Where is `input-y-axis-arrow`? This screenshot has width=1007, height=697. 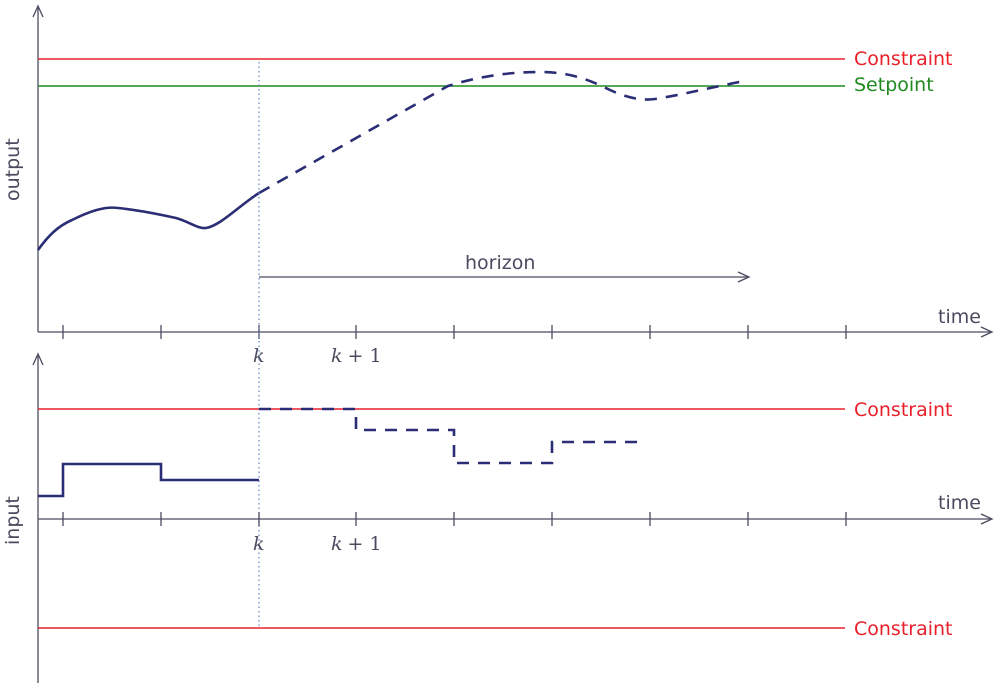 input-y-axis-arrow is located at coordinates (38, 359).